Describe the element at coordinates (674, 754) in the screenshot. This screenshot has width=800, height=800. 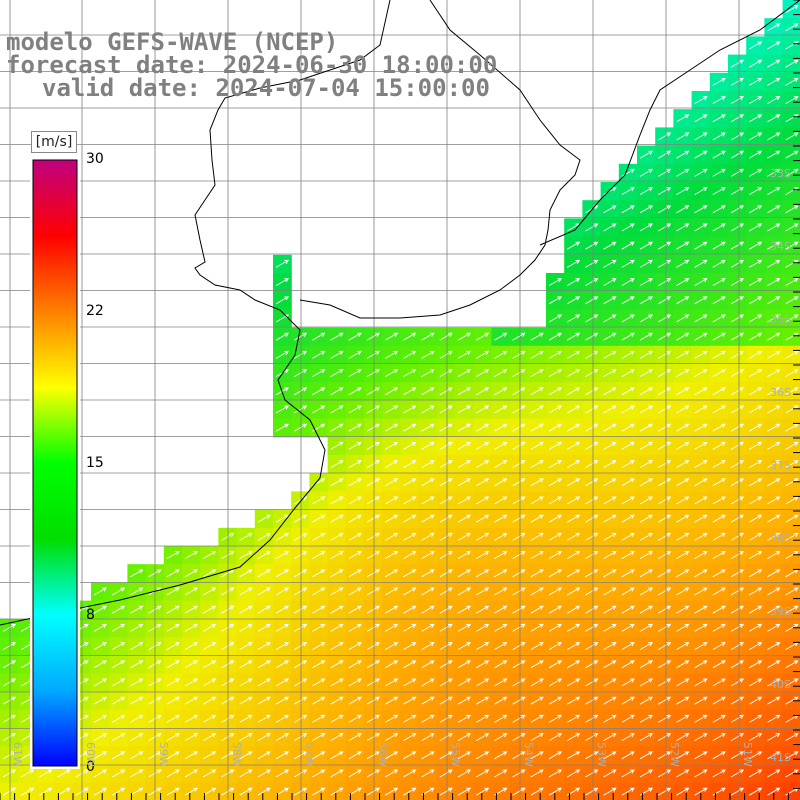
I see `longitude-label: 52W` at that location.